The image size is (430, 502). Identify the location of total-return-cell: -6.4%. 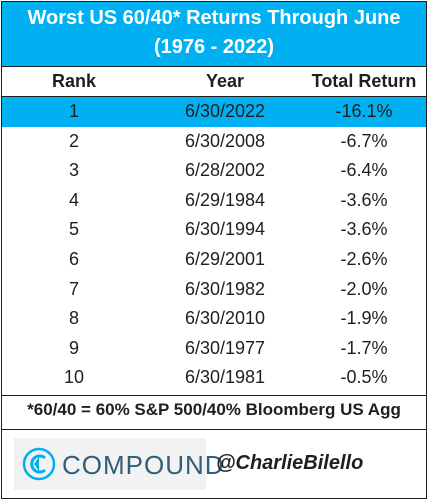
(364, 170).